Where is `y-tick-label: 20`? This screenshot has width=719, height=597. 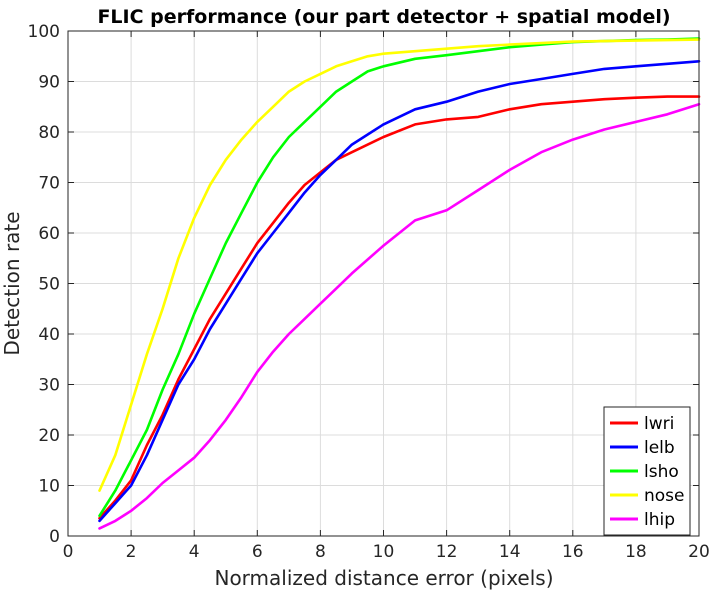
y-tick-label: 20 is located at coordinates (49, 436).